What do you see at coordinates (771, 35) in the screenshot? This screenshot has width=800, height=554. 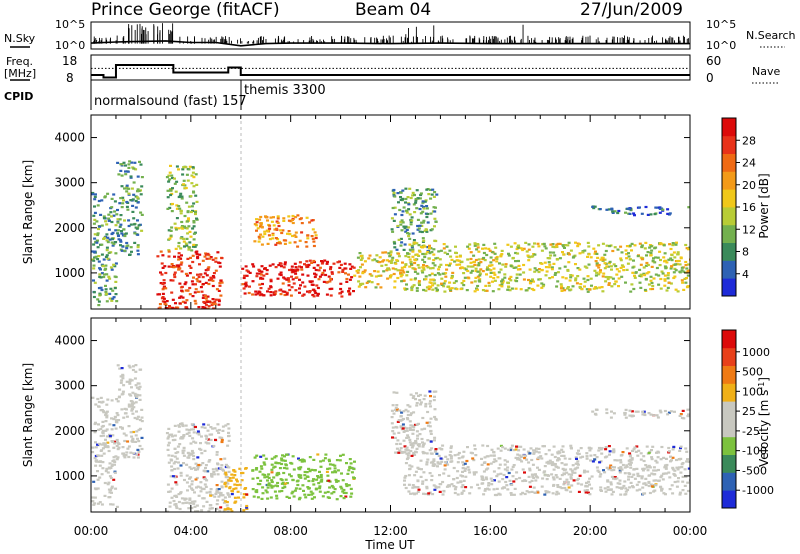 I see `nsearch-label: N.Search` at bounding box center [771, 35].